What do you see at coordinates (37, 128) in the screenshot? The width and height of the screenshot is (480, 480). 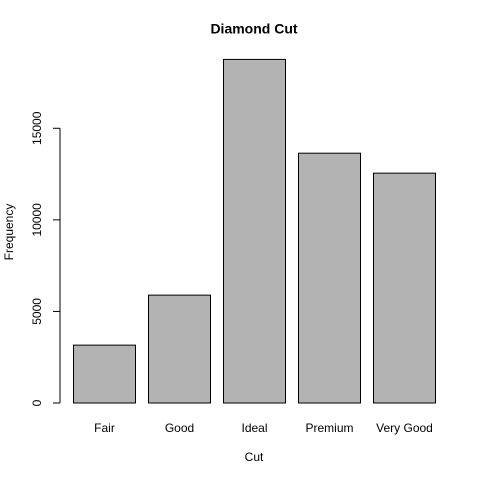 I see `y-tick-label: 15000` at bounding box center [37, 128].